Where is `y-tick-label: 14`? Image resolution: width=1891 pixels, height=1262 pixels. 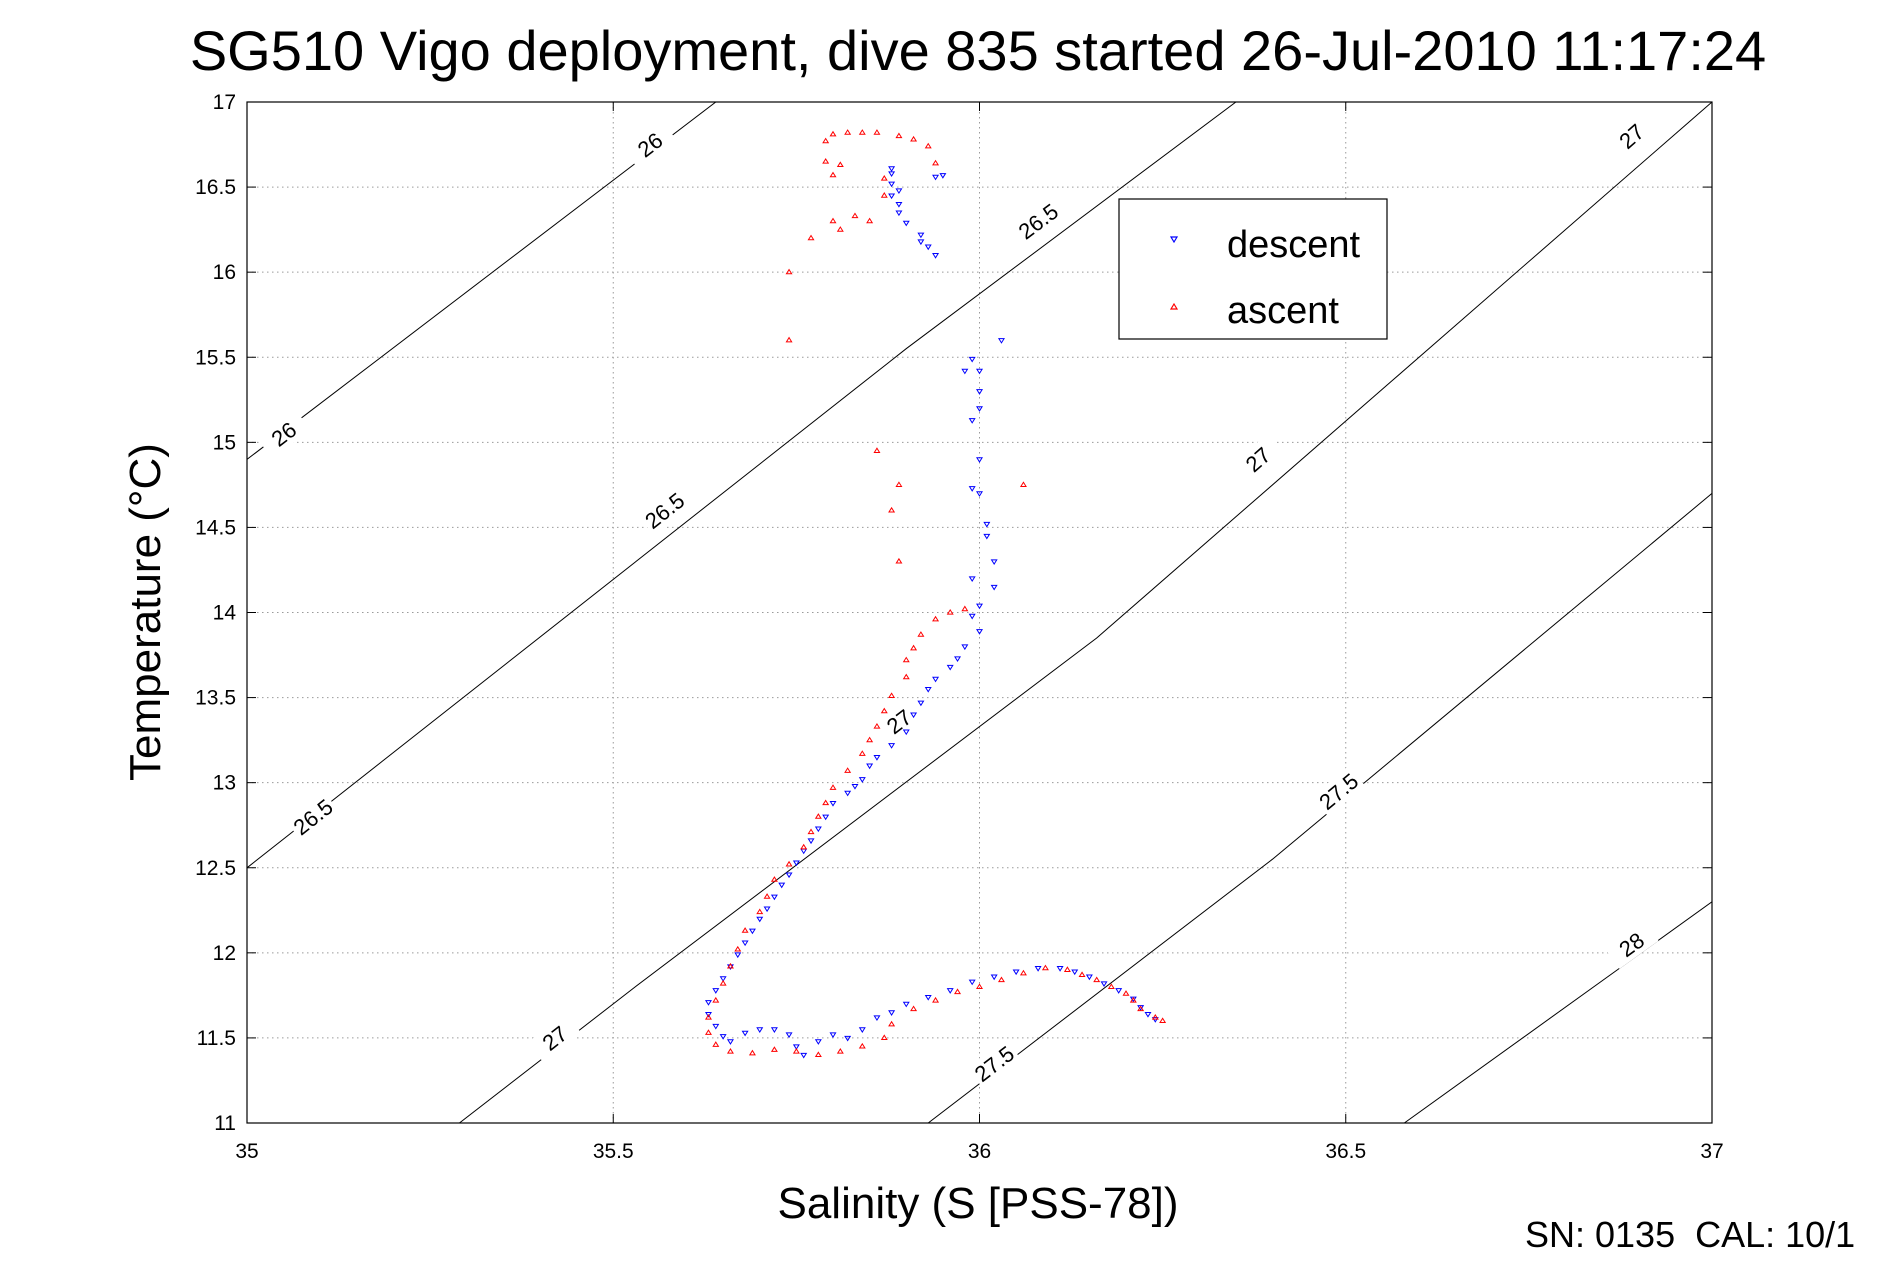 y-tick-label: 14 is located at coordinates (225, 613).